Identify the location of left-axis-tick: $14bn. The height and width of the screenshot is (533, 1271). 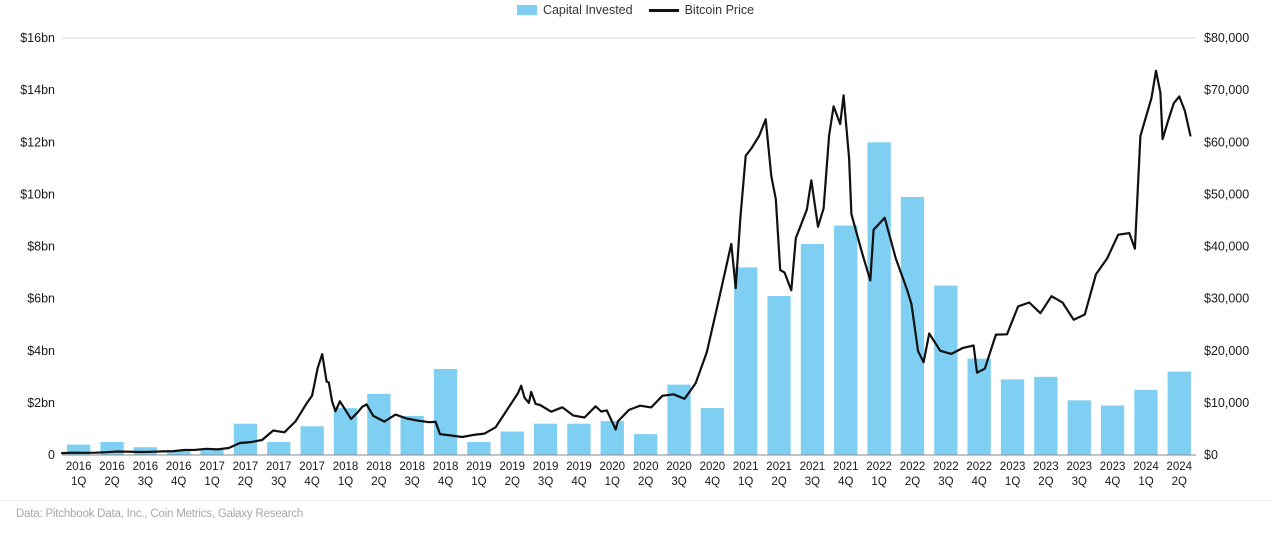
(37, 90).